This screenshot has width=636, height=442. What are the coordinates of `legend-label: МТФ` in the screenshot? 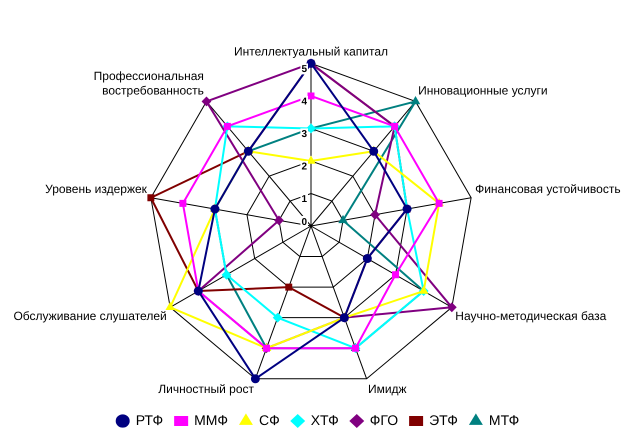 It's located at (504, 420).